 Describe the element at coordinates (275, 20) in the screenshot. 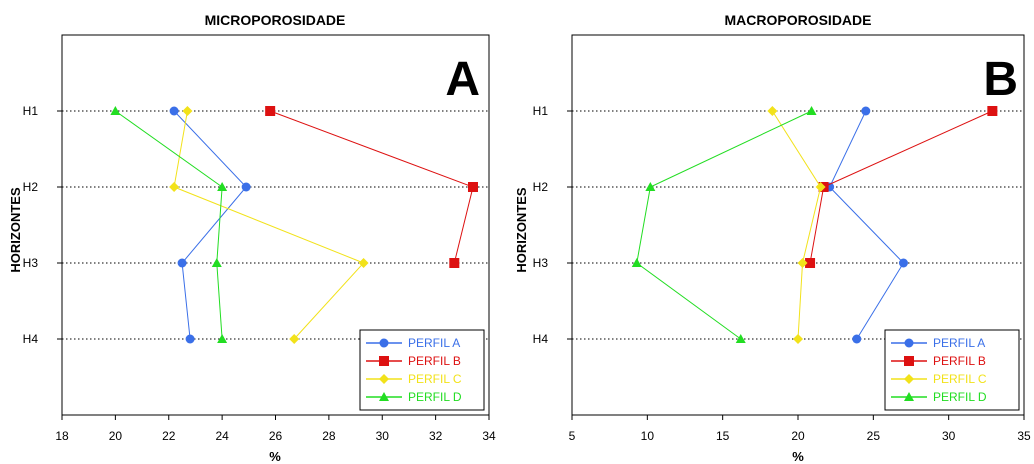

I see `chart-title: MICROPOROSIDADE` at that location.